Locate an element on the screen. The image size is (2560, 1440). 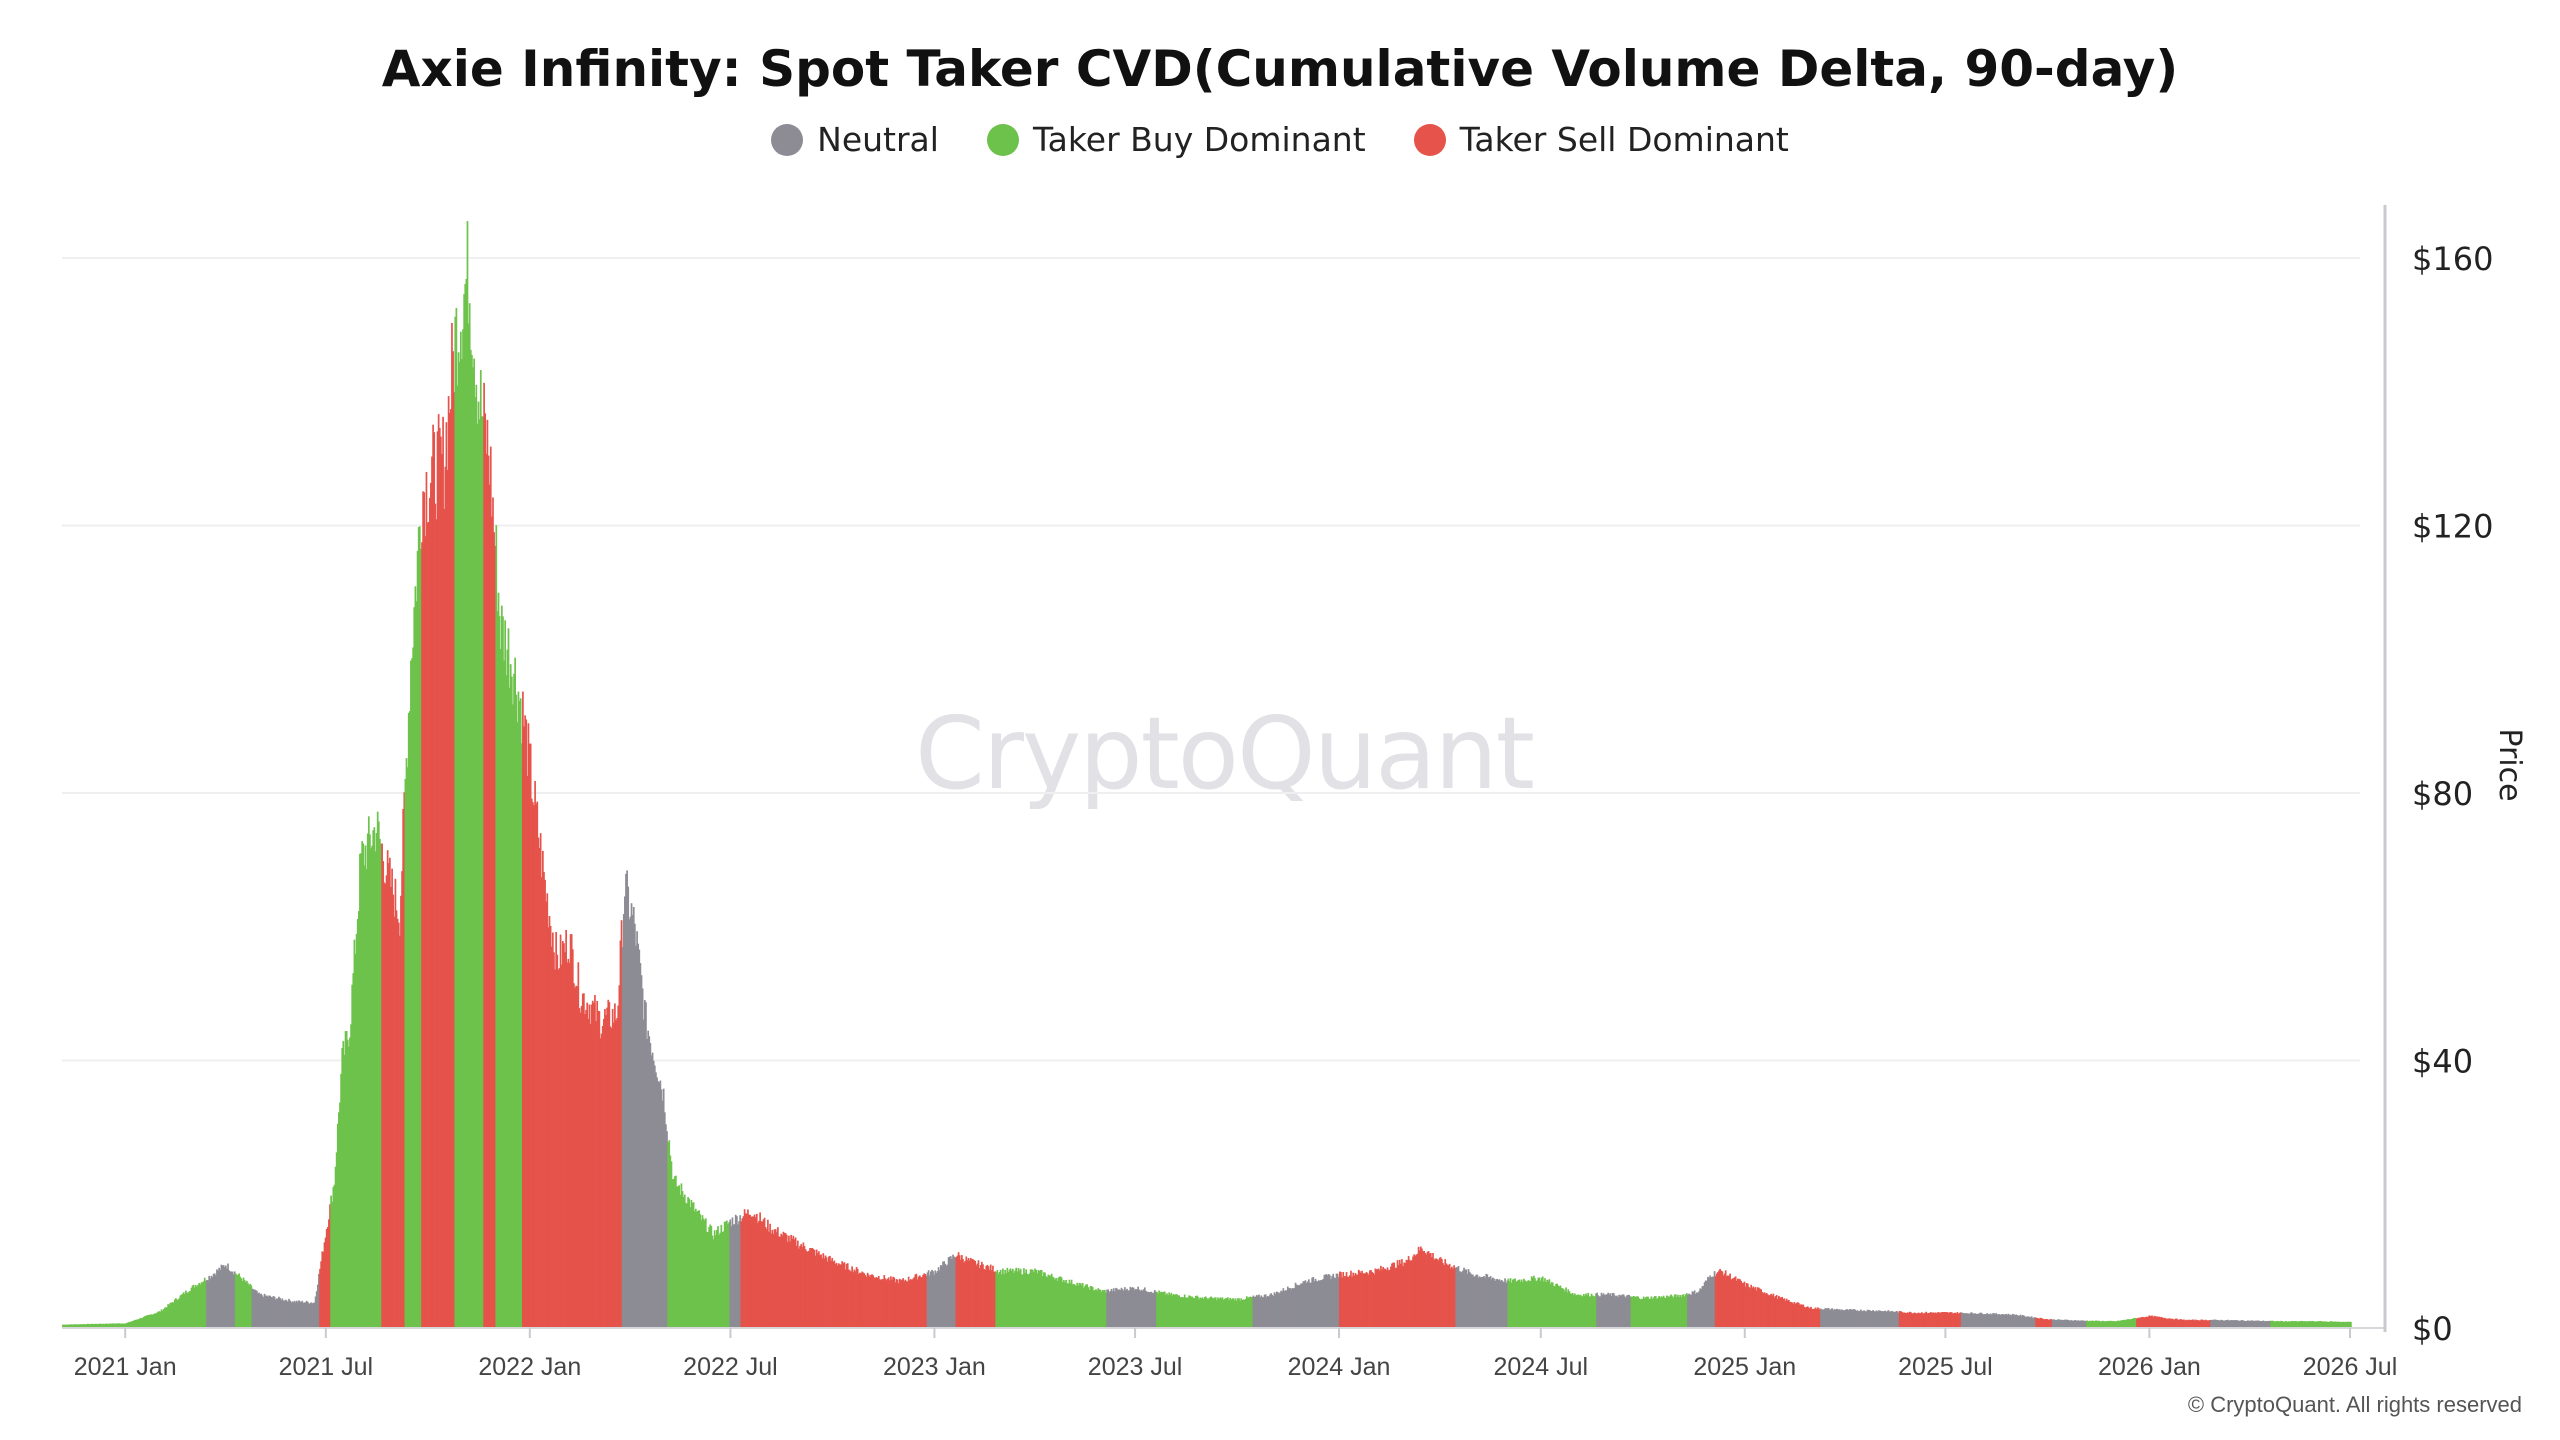
legend-item-taker-buy: Taker Buy Dominant is located at coordinates (1176, 139).